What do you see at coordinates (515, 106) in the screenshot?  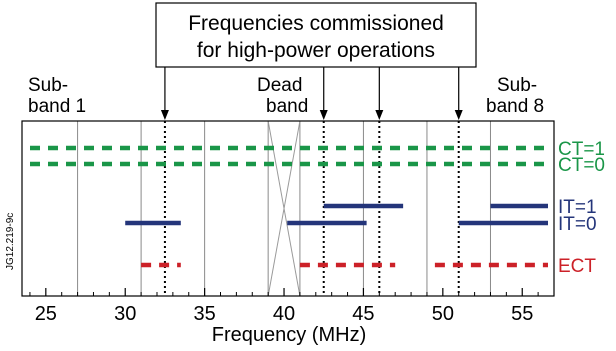 I see `sub-band-8-label-line-2: band 8` at bounding box center [515, 106].